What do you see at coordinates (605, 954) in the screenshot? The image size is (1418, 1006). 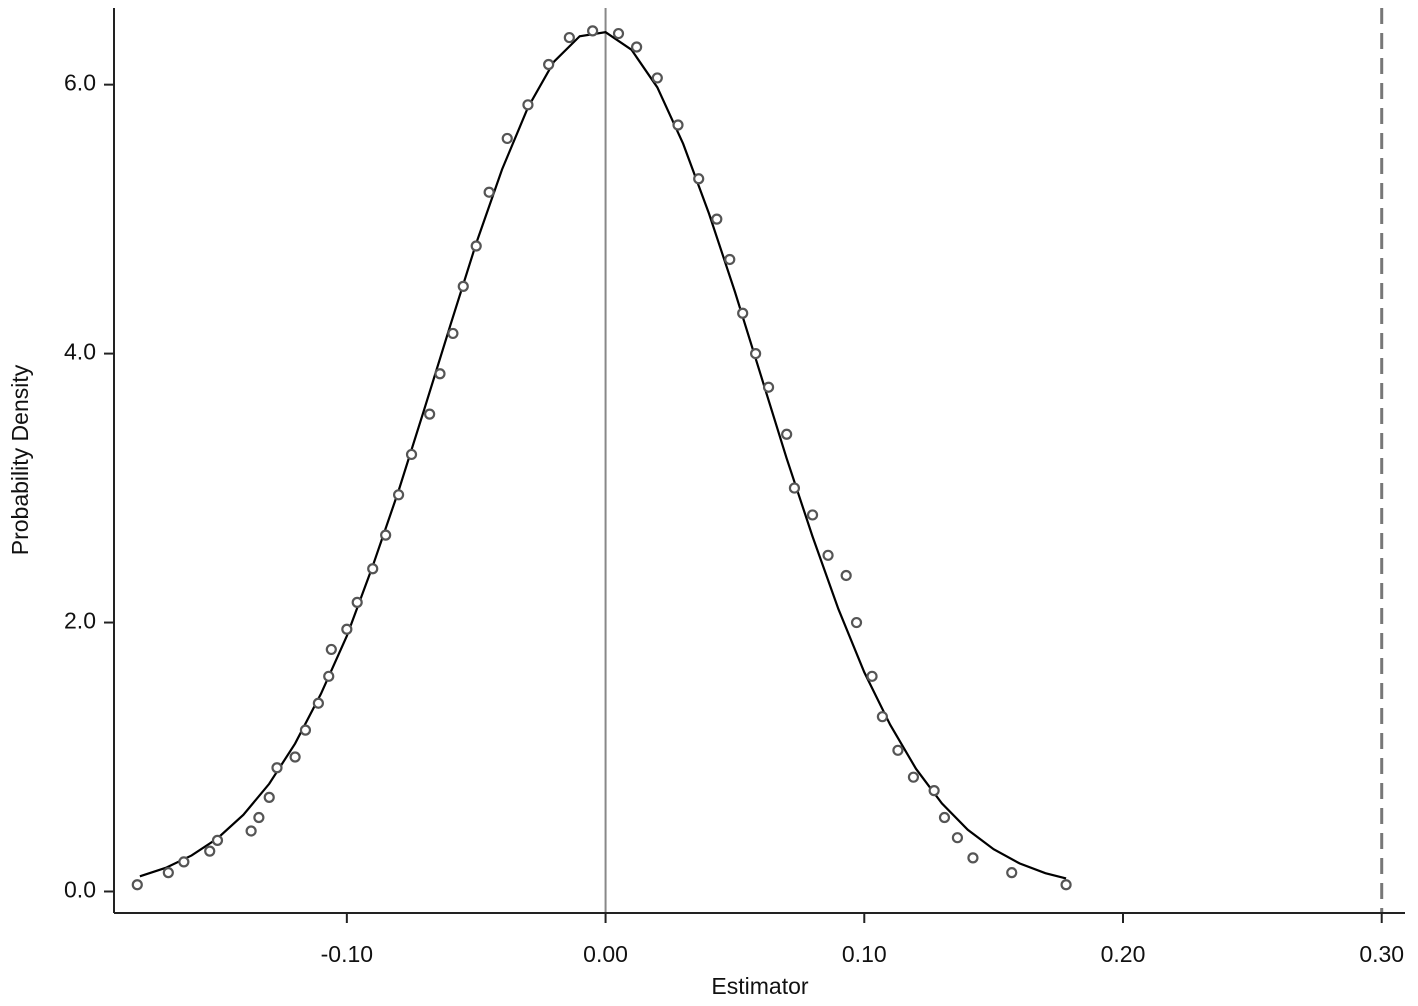 I see `x-tick-label: 0.00` at bounding box center [605, 954].